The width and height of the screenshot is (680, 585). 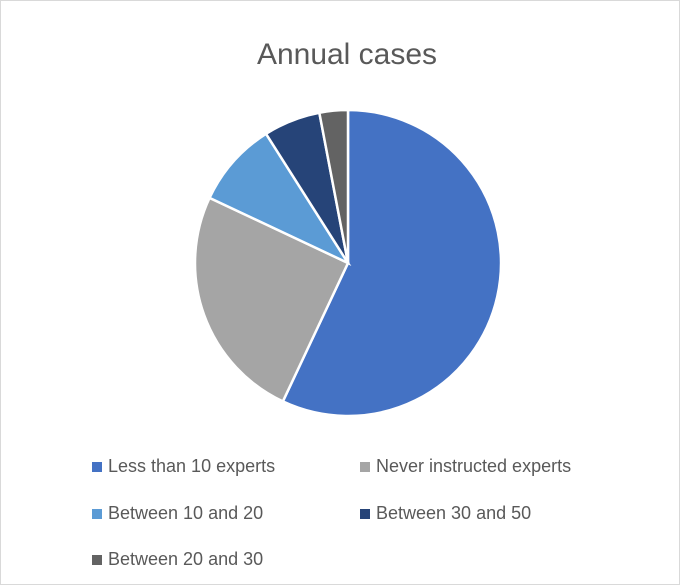 I want to click on legend-label: Never instructed experts, so click(x=473, y=466).